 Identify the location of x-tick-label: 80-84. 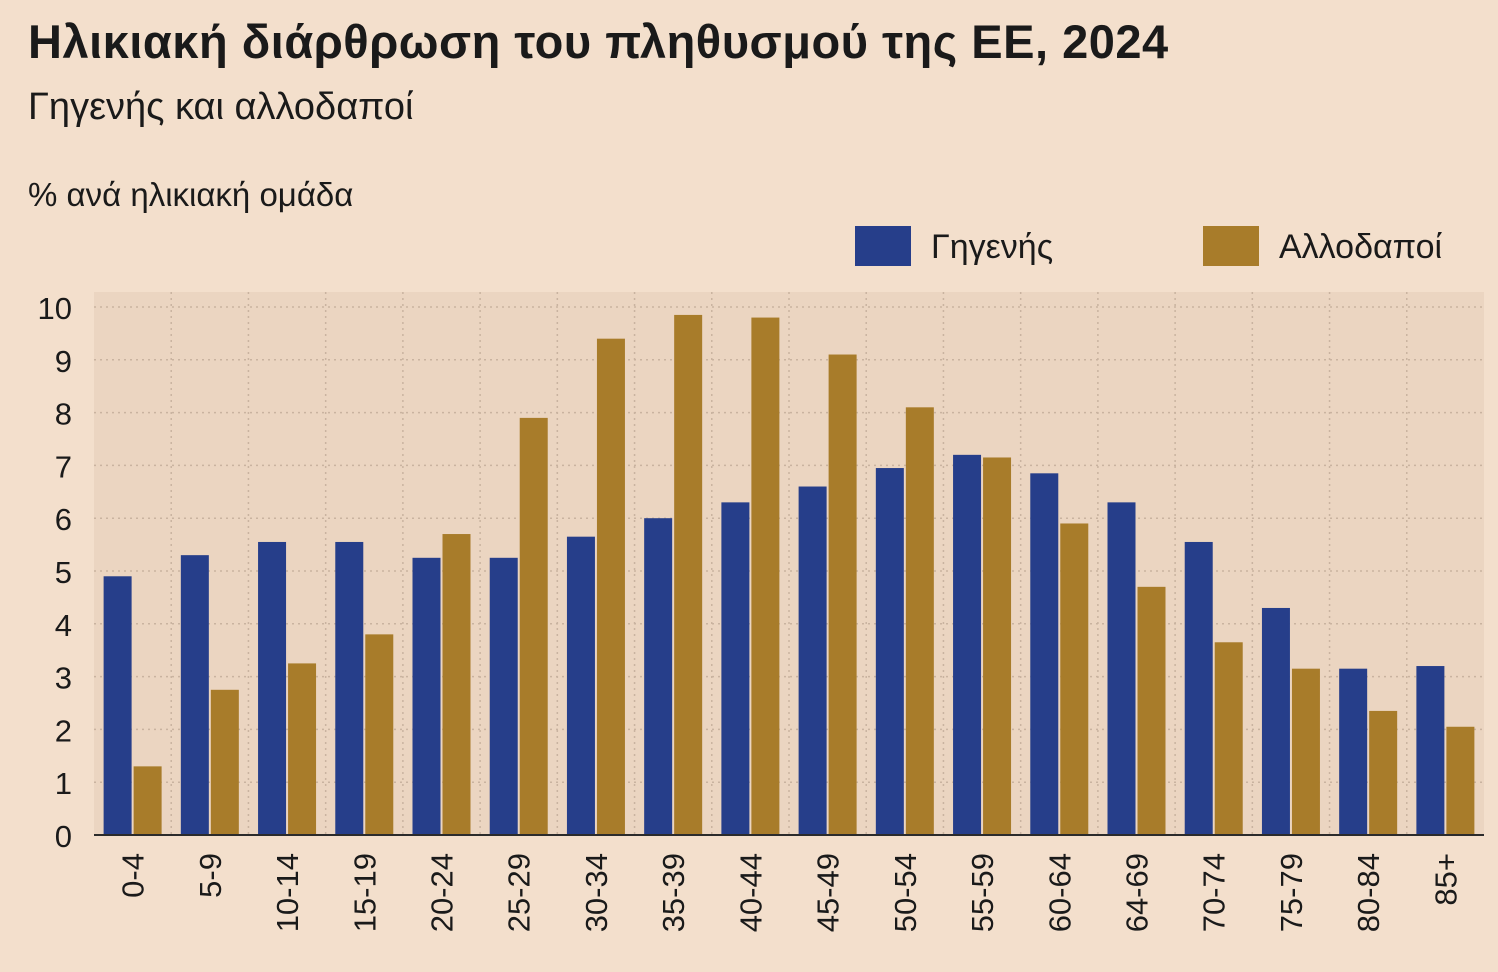
(1368, 892).